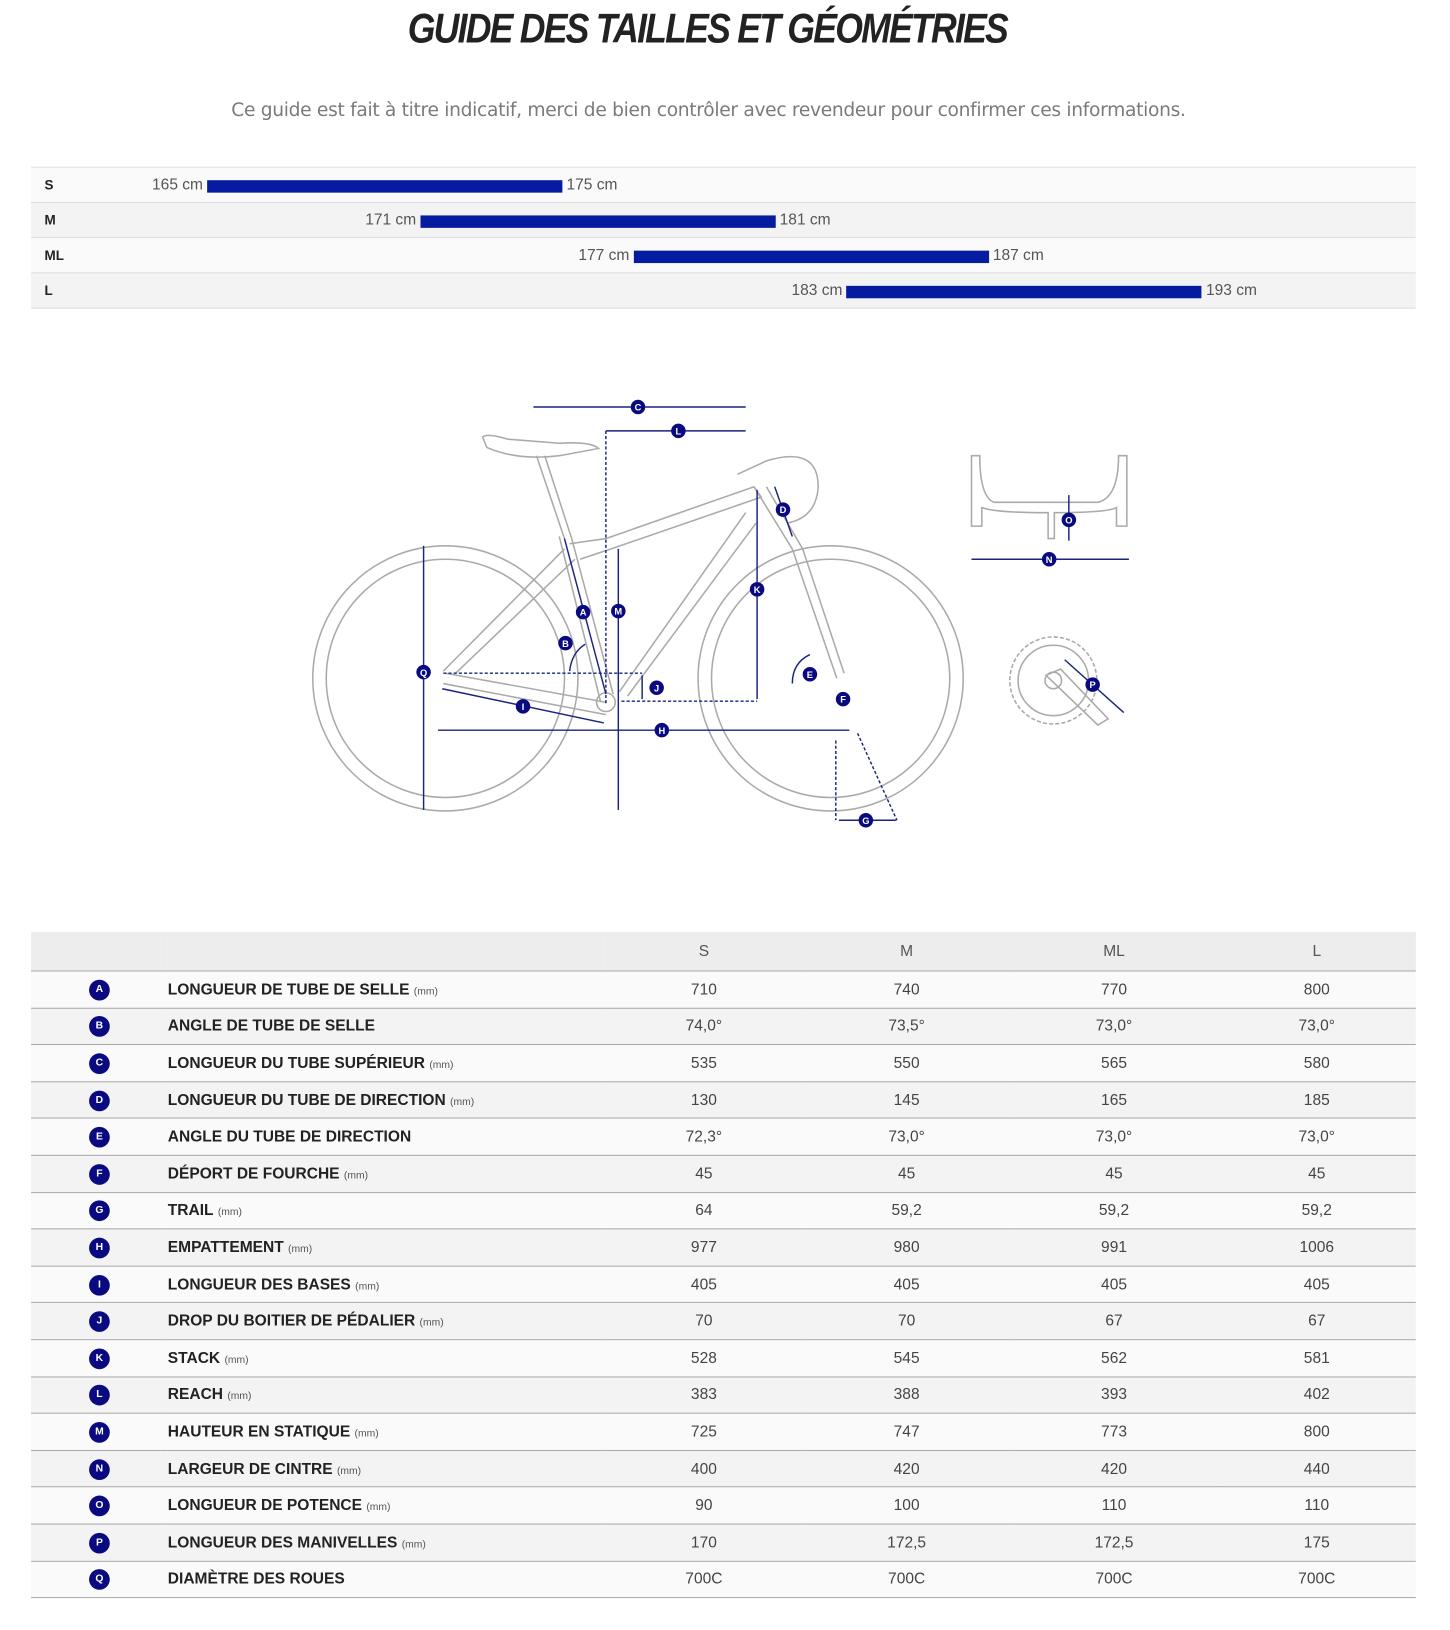  Describe the element at coordinates (99, 952) in the screenshot. I see `header-spacer` at that location.